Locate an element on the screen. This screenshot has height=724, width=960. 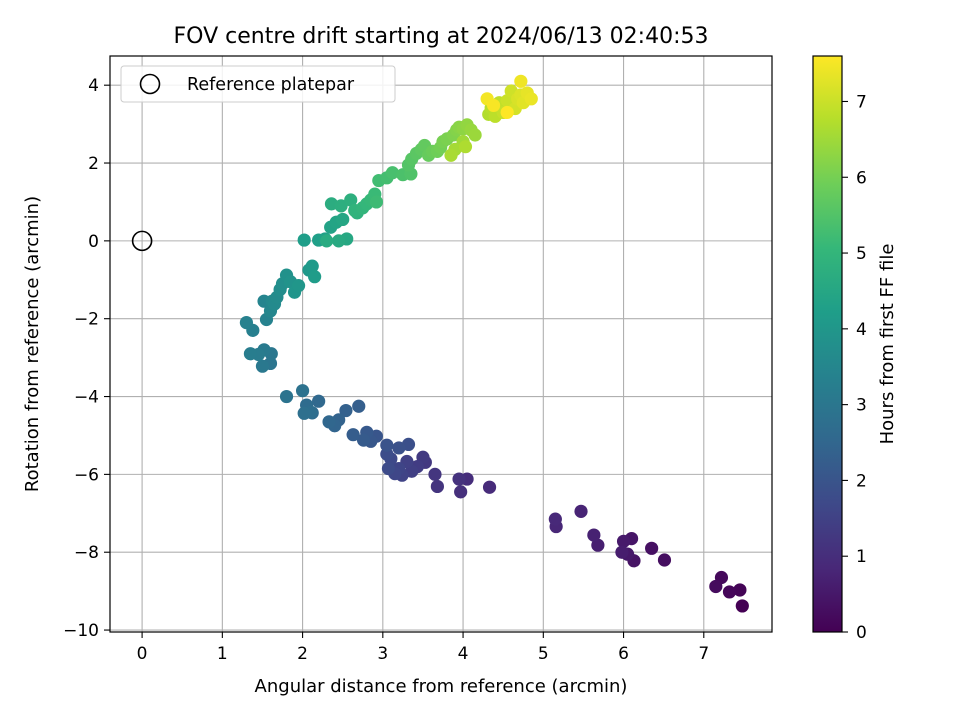
colorbar-tick-label: 1 is located at coordinates (861, 557).